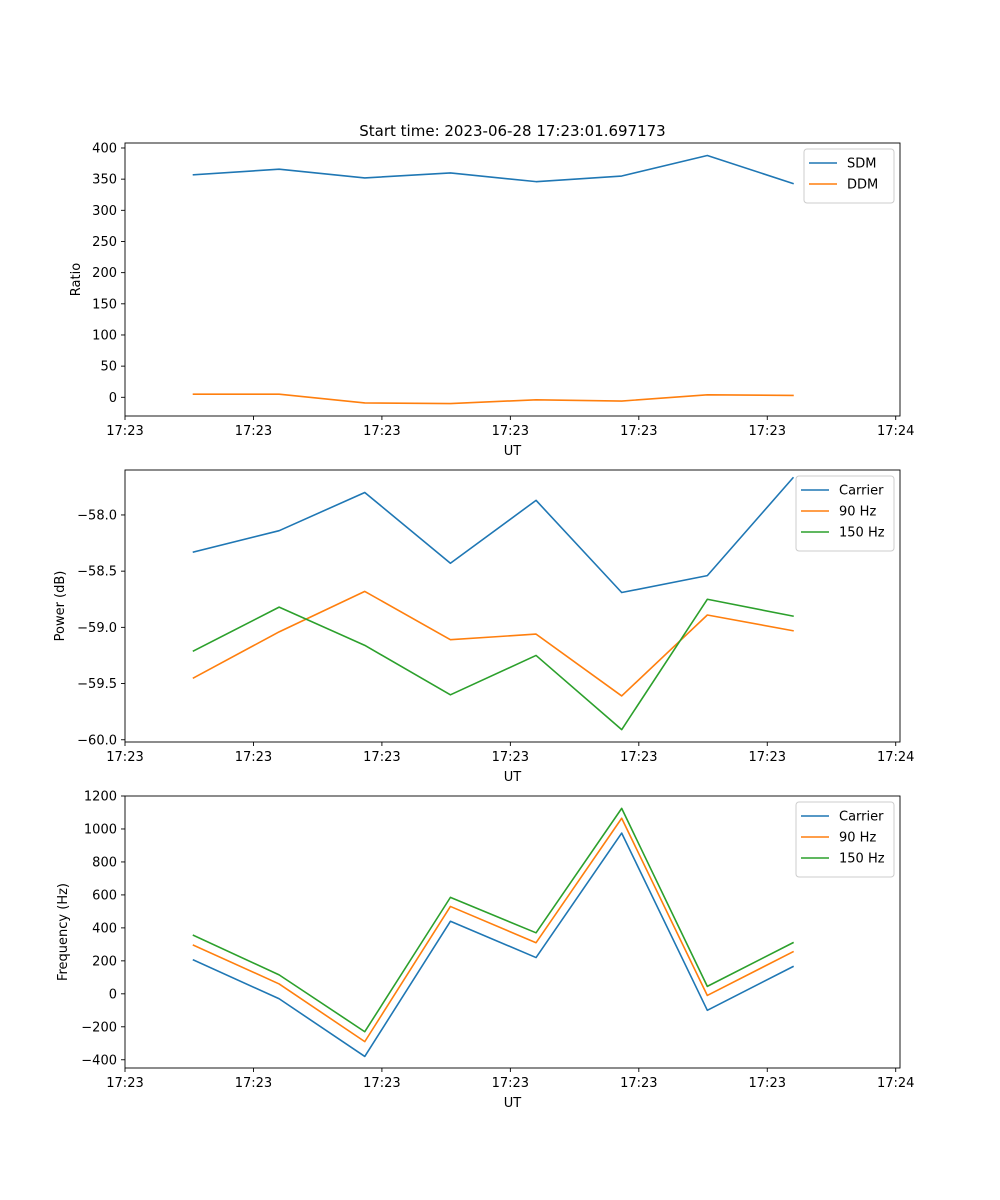  Describe the element at coordinates (104, 211) in the screenshot. I see `y-tick-label: 300` at that location.